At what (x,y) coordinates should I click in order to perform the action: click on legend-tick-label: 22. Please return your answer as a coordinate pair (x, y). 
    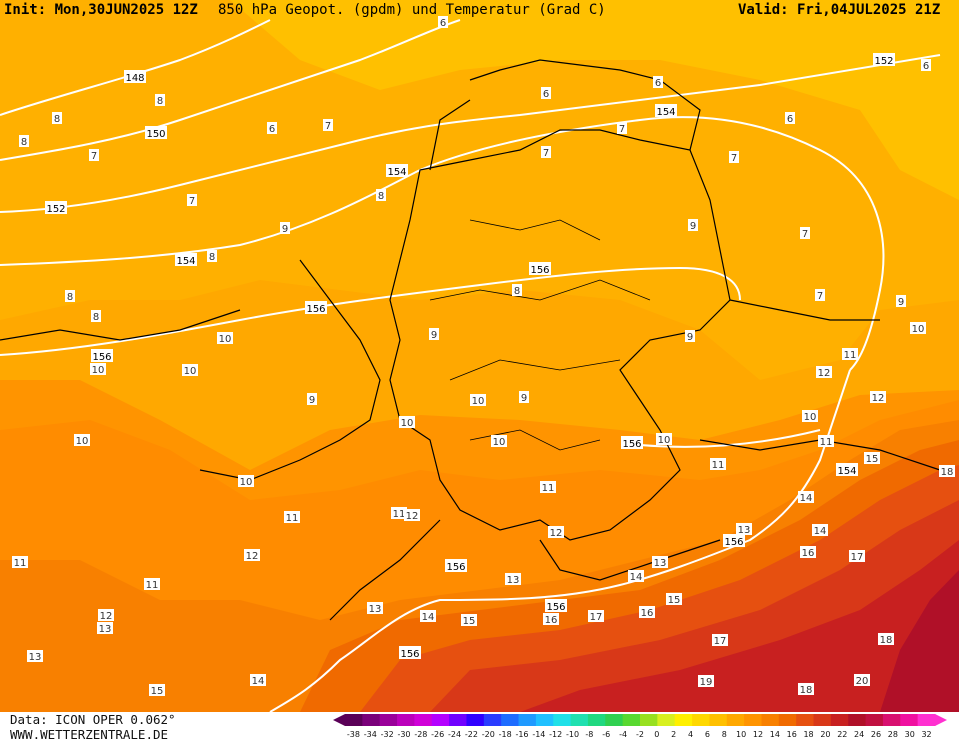
    Looking at the image, I should click on (842, 734).